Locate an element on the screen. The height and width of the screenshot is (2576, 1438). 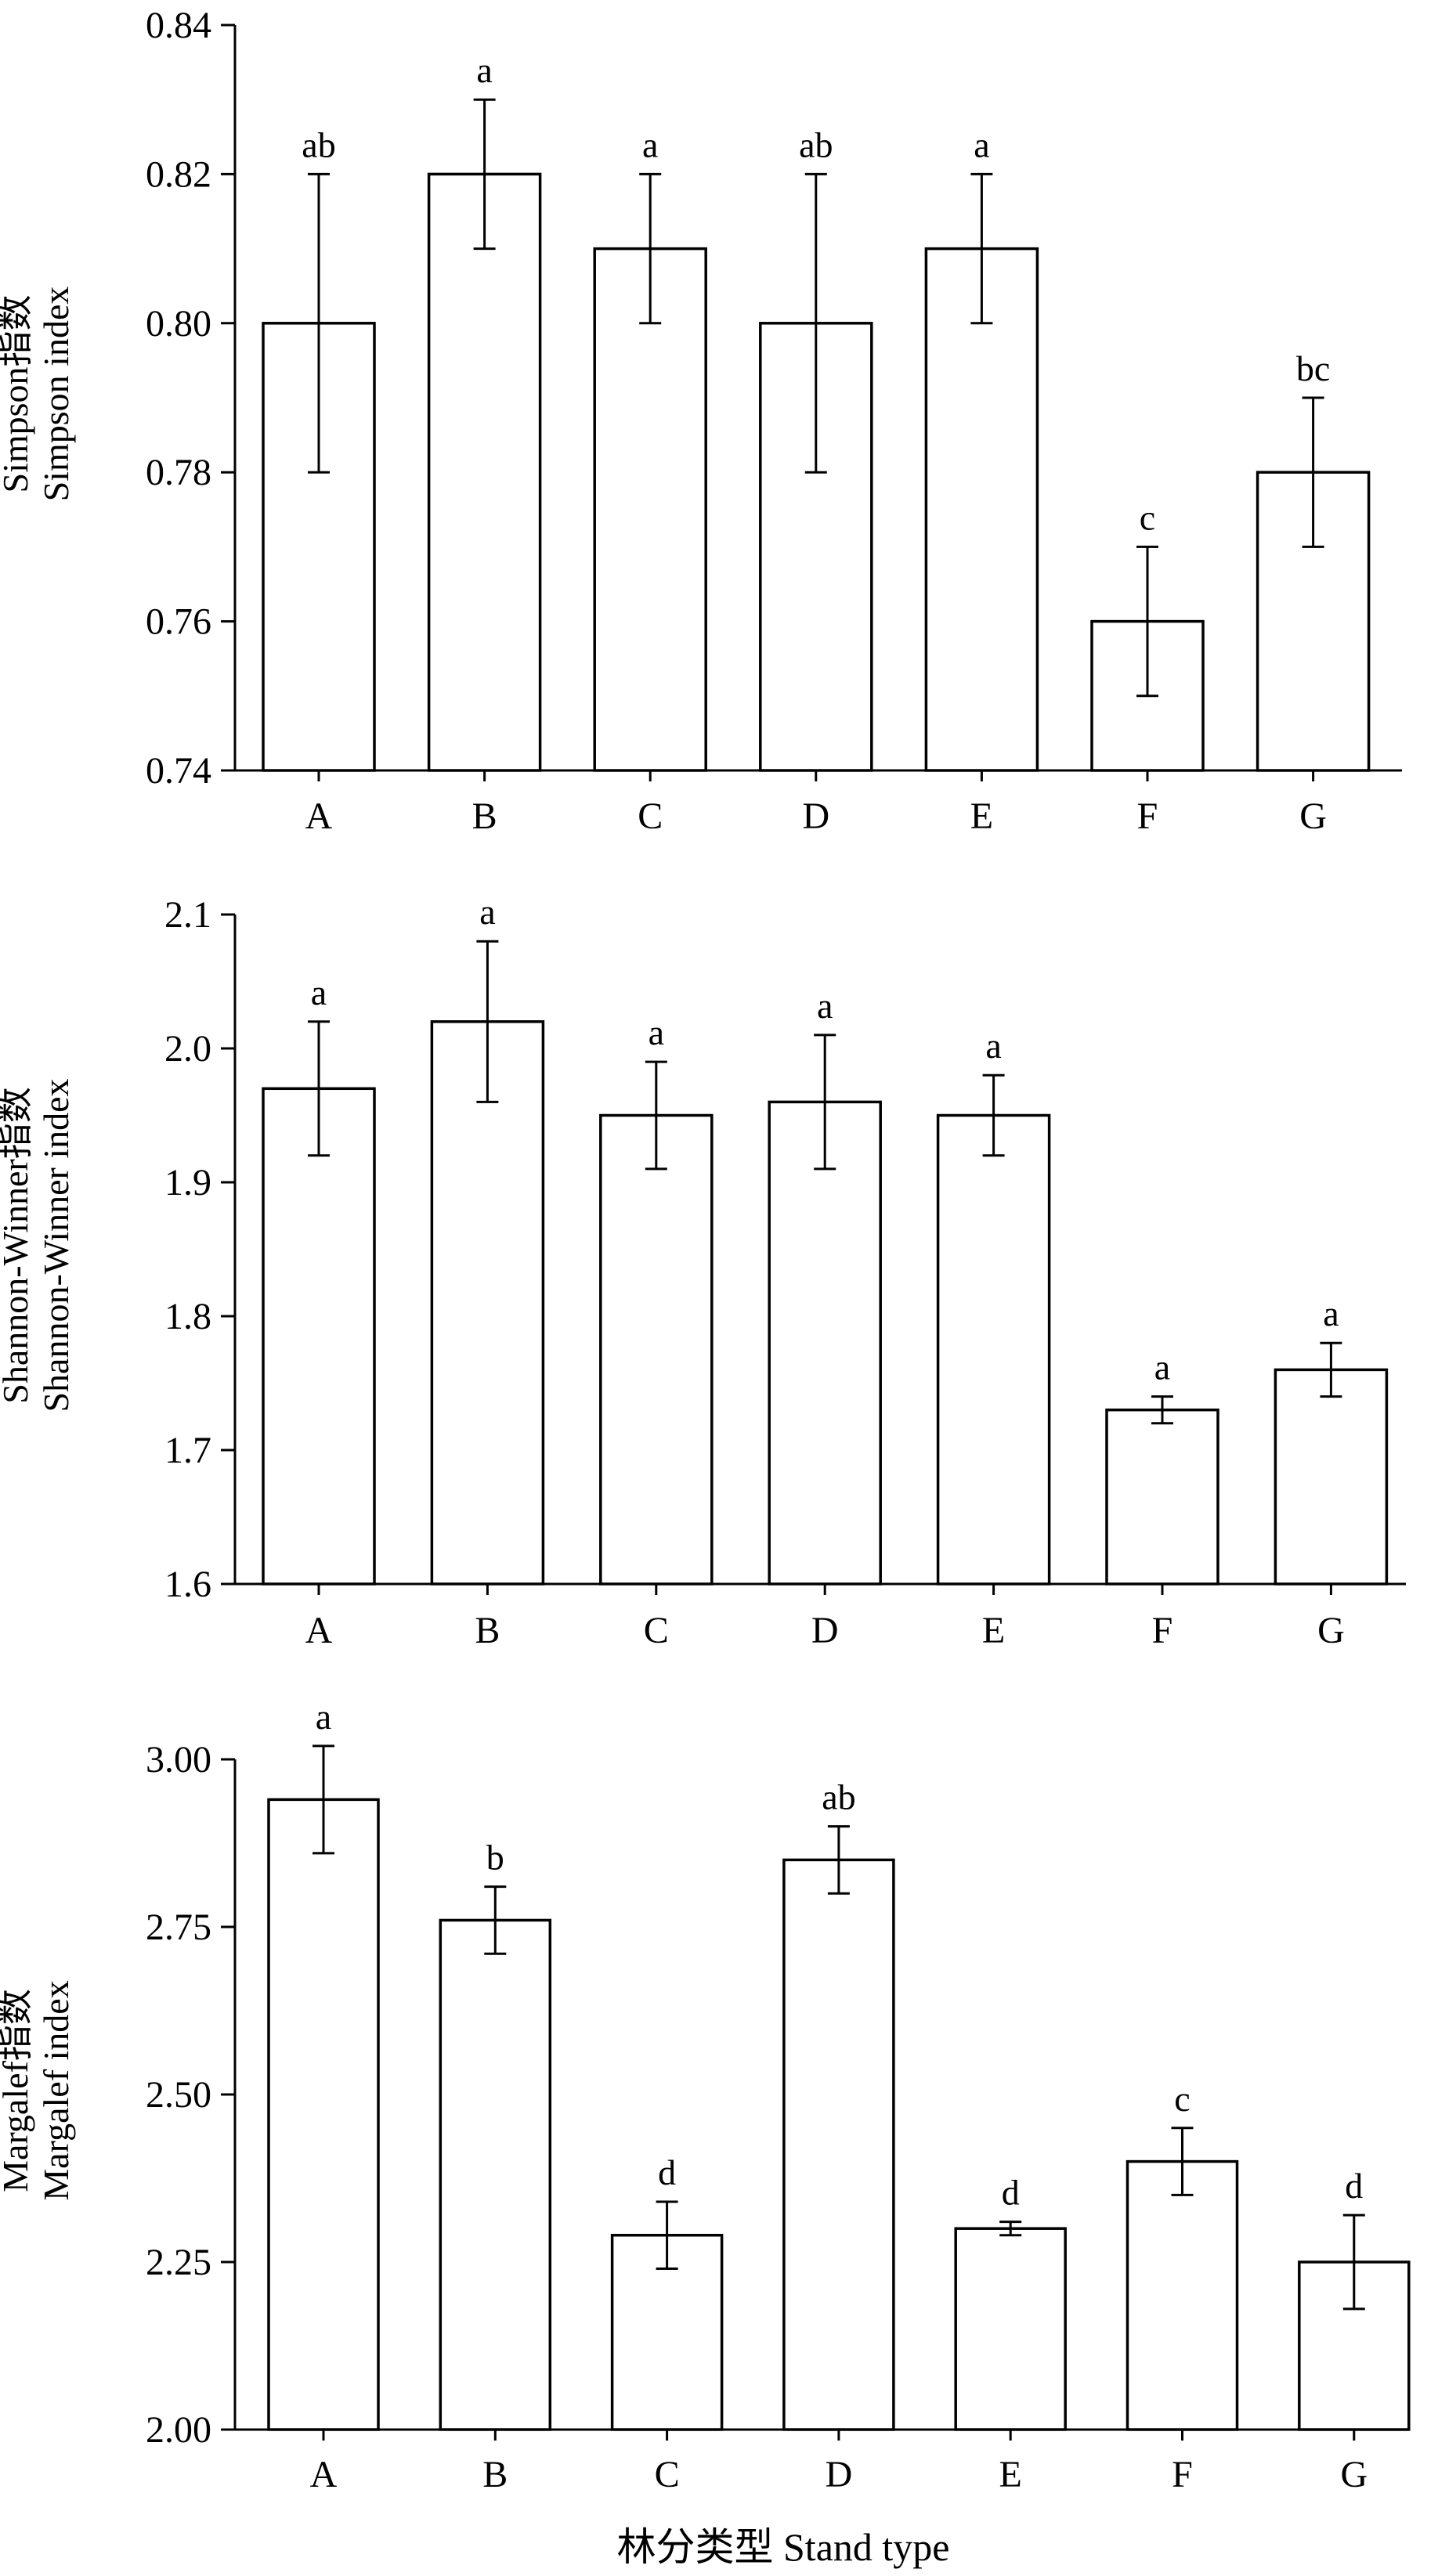
y-tick-label: 2.25 is located at coordinates (178, 2262).